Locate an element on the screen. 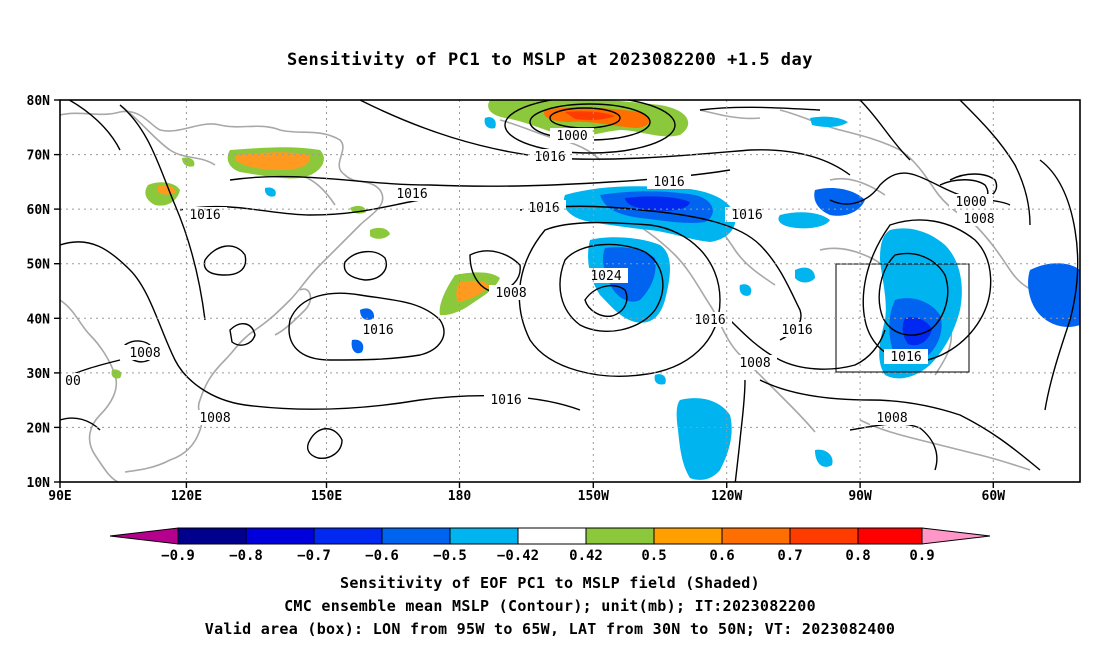 This screenshot has height=650, width=1100. colorbar-label: −0.6 is located at coordinates (382, 554).